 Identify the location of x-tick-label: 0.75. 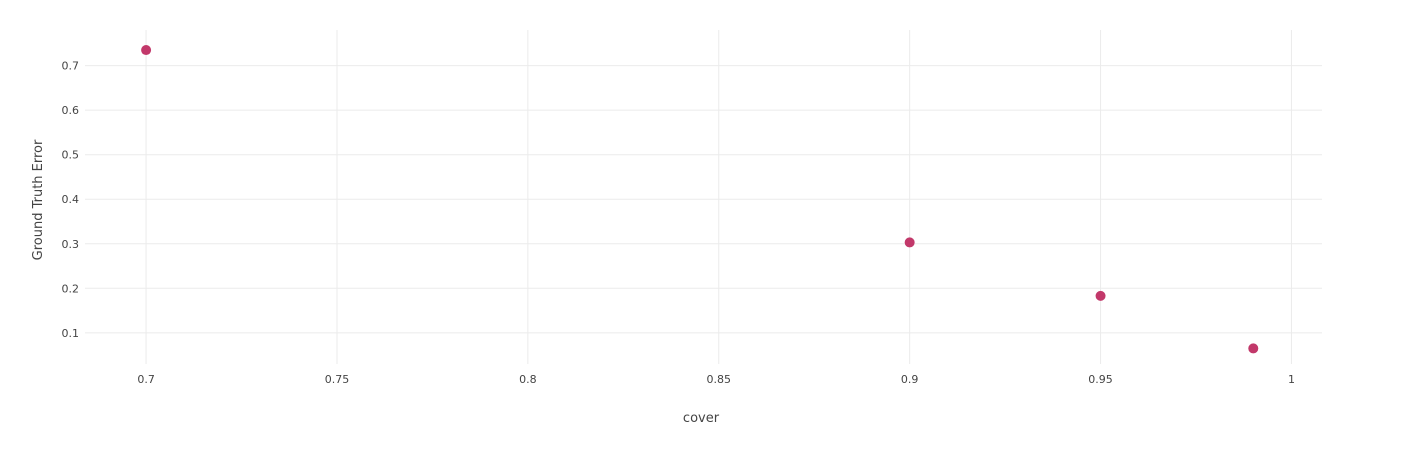
(337, 379).